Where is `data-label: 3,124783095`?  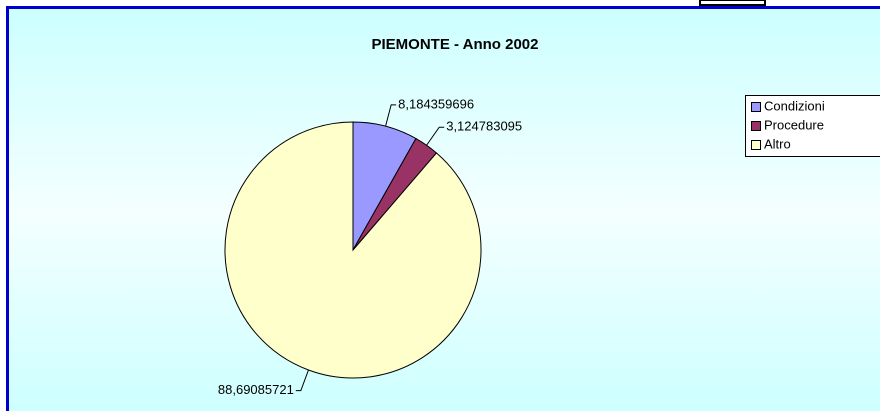
data-label: 3,124783095 is located at coordinates (484, 126).